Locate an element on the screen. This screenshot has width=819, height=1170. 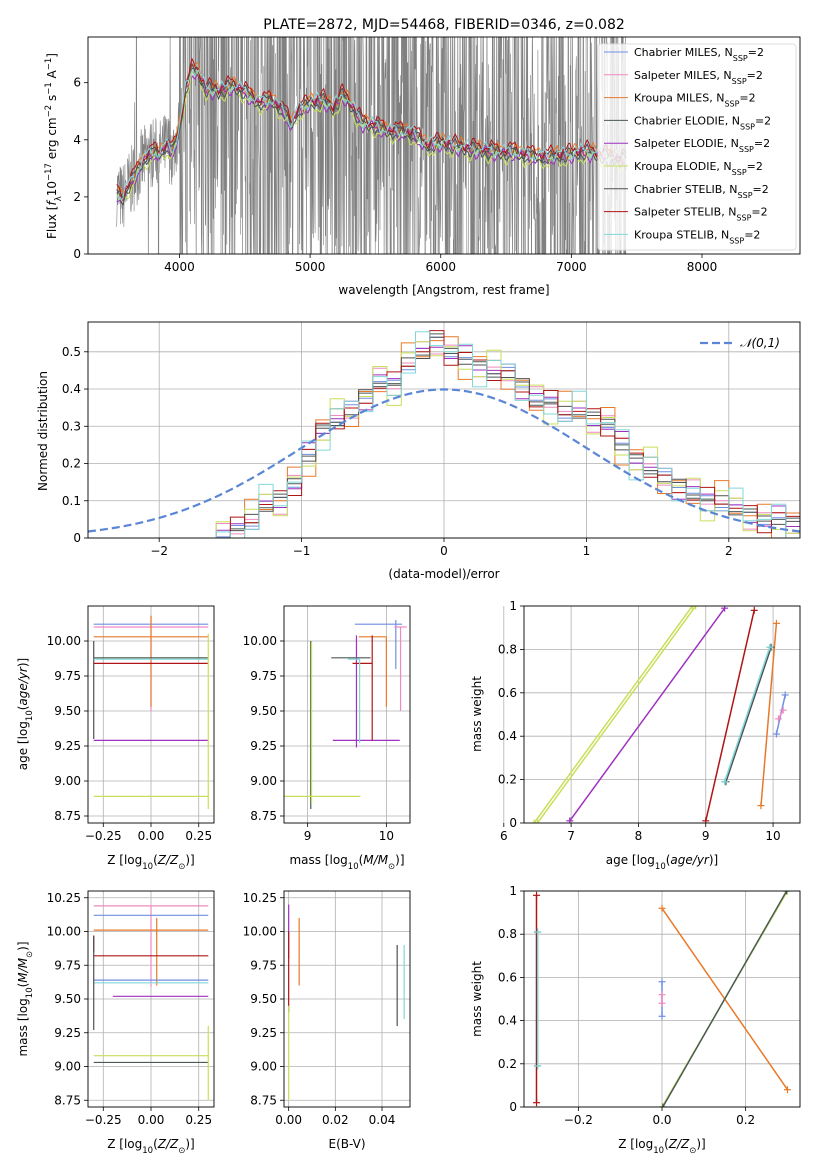
y-tick-label: 4 is located at coordinates (77, 140).